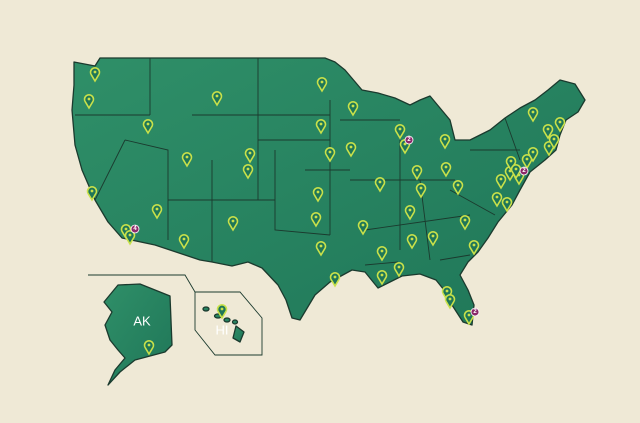 The width and height of the screenshot is (640, 423). Describe the element at coordinates (142, 283) in the screenshot. I see `inset-divider` at that location.